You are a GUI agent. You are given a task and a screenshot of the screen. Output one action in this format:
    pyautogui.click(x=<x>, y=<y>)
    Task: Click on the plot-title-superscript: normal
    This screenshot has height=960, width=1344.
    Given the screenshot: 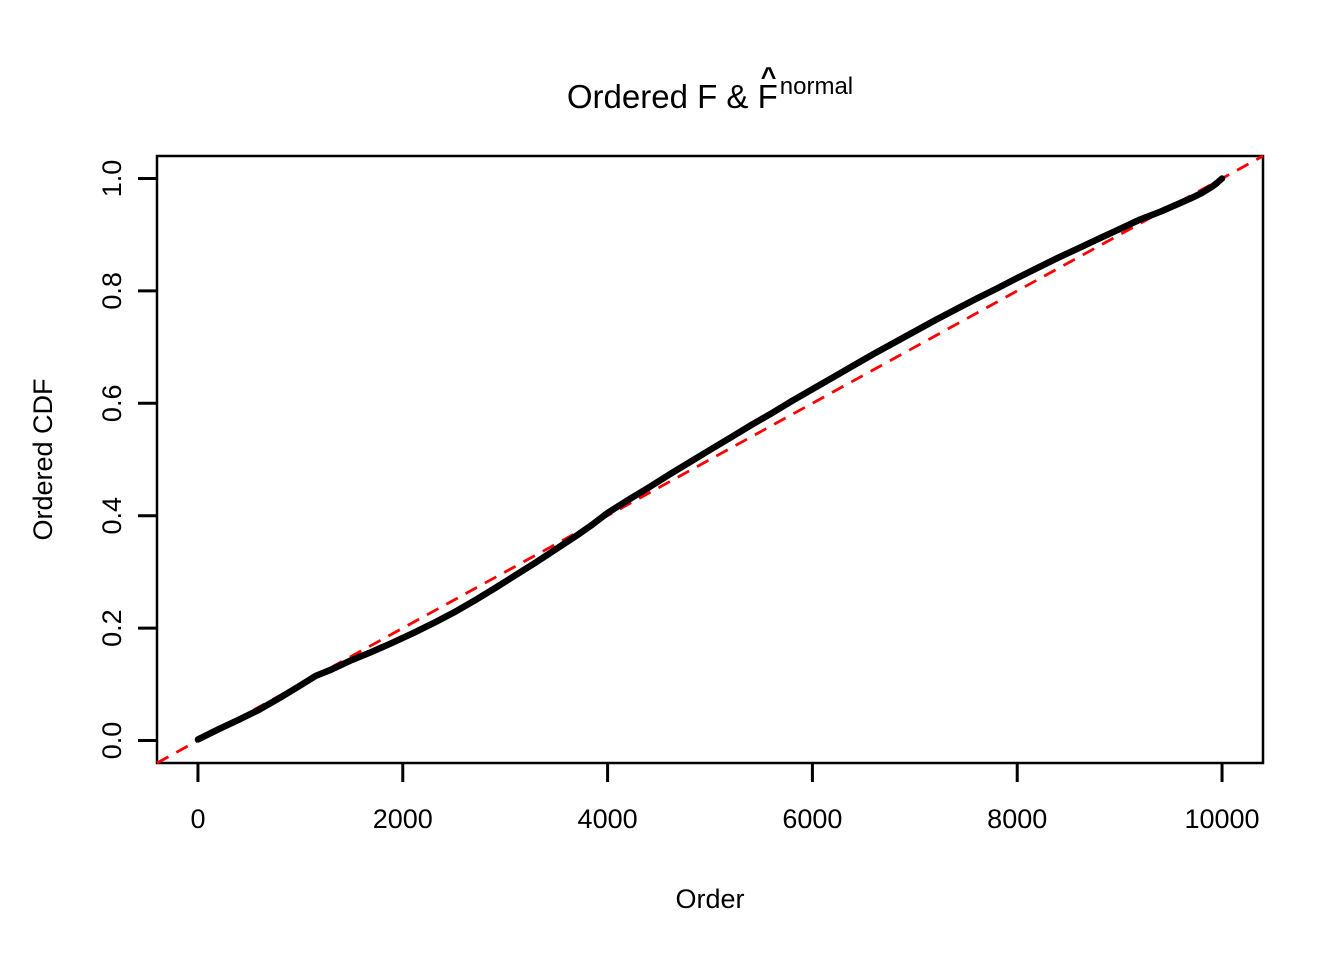 What is the action you would take?
    pyautogui.click(x=816, y=86)
    